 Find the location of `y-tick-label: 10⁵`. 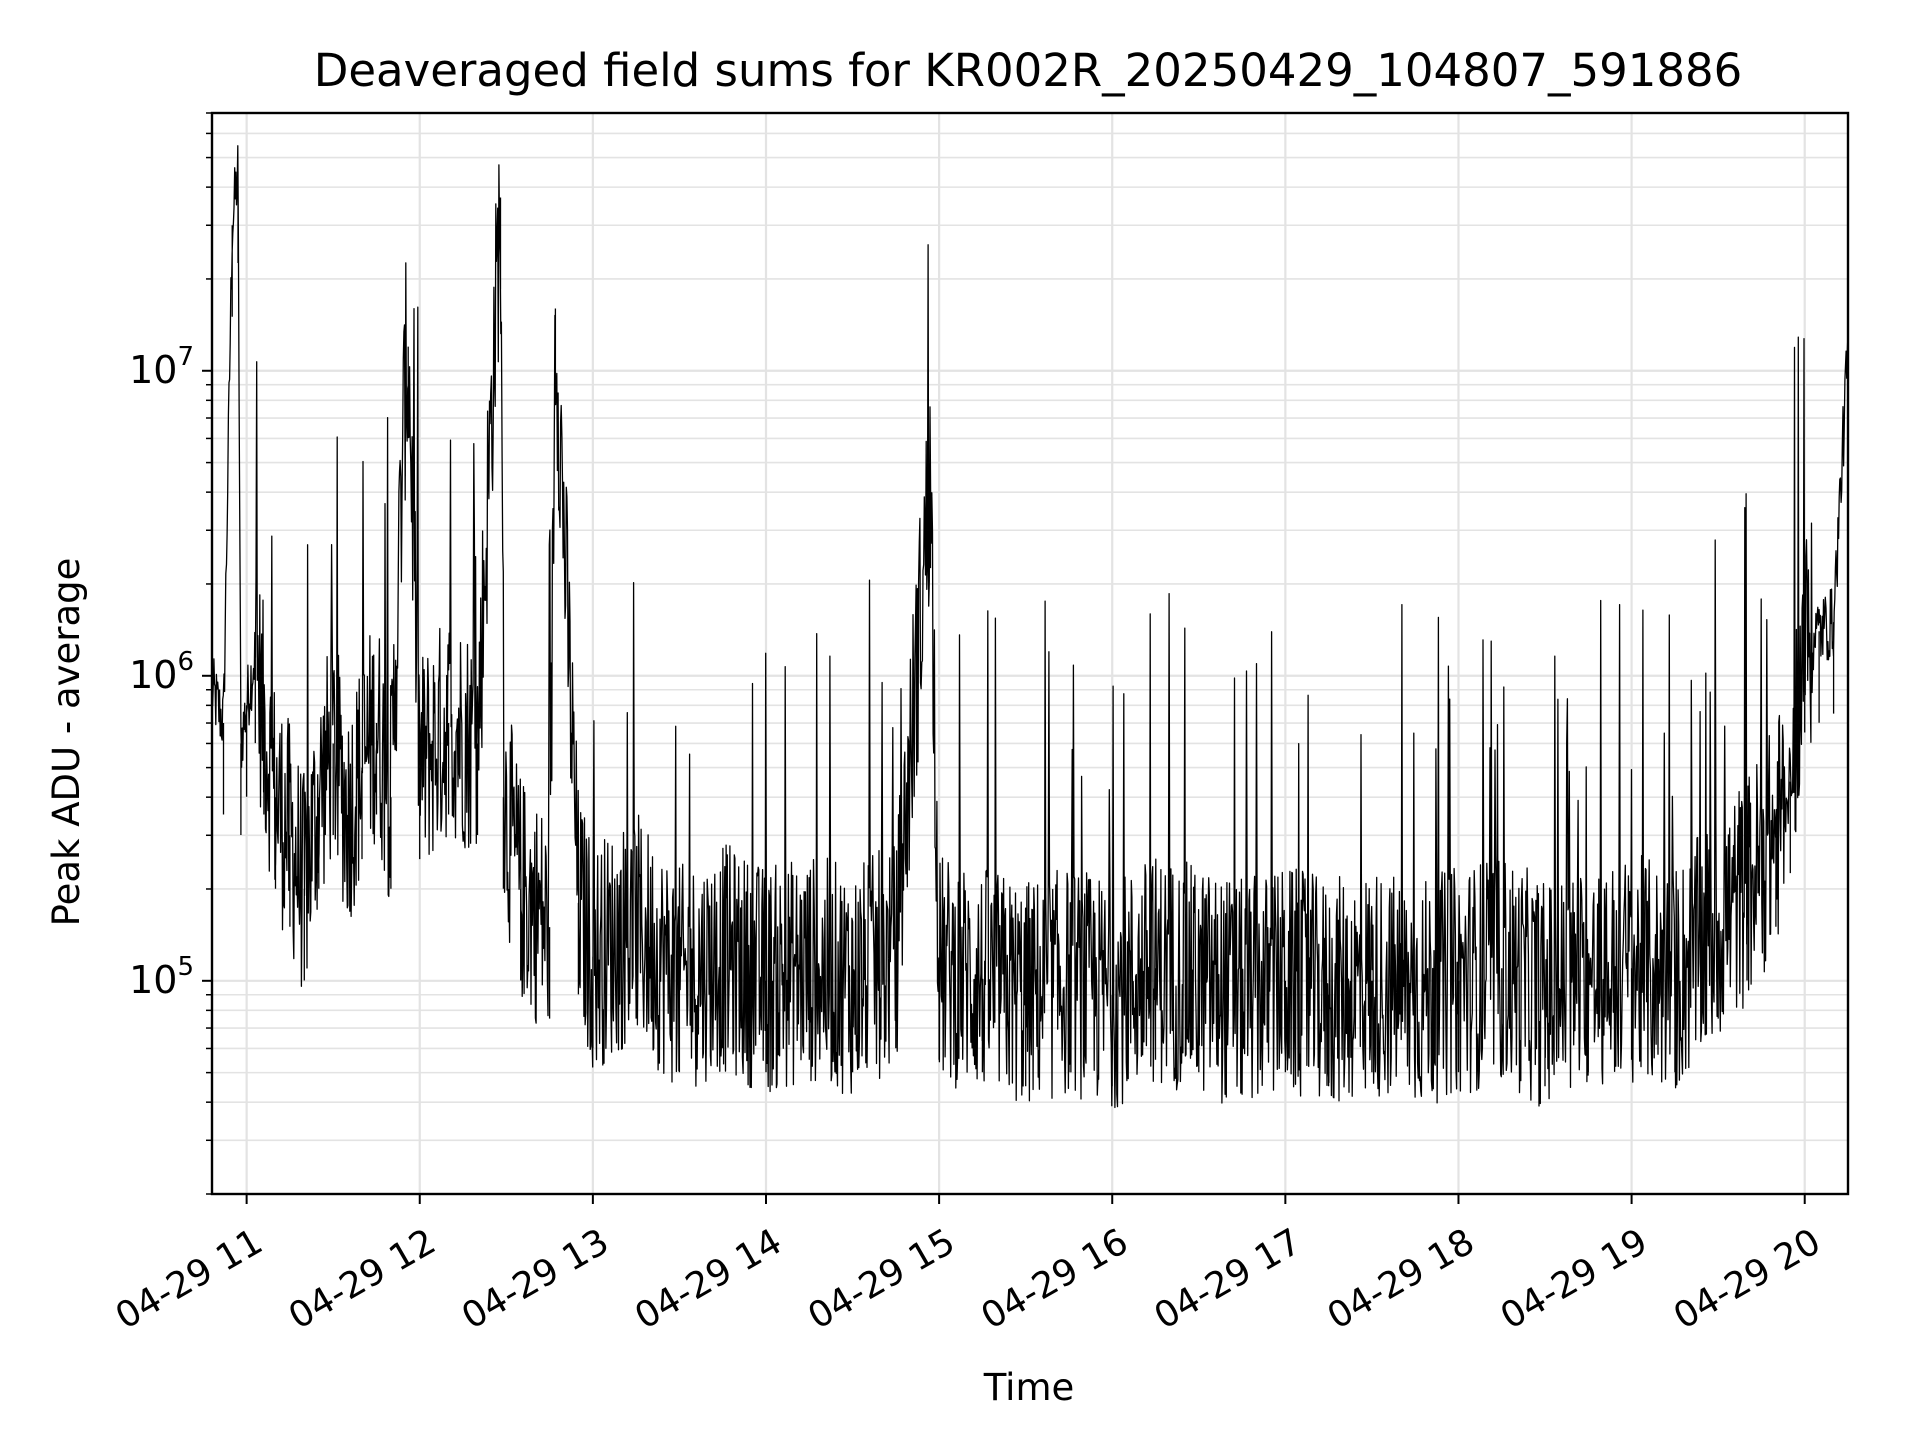

y-tick-label: 10⁵ is located at coordinates (161, 977).